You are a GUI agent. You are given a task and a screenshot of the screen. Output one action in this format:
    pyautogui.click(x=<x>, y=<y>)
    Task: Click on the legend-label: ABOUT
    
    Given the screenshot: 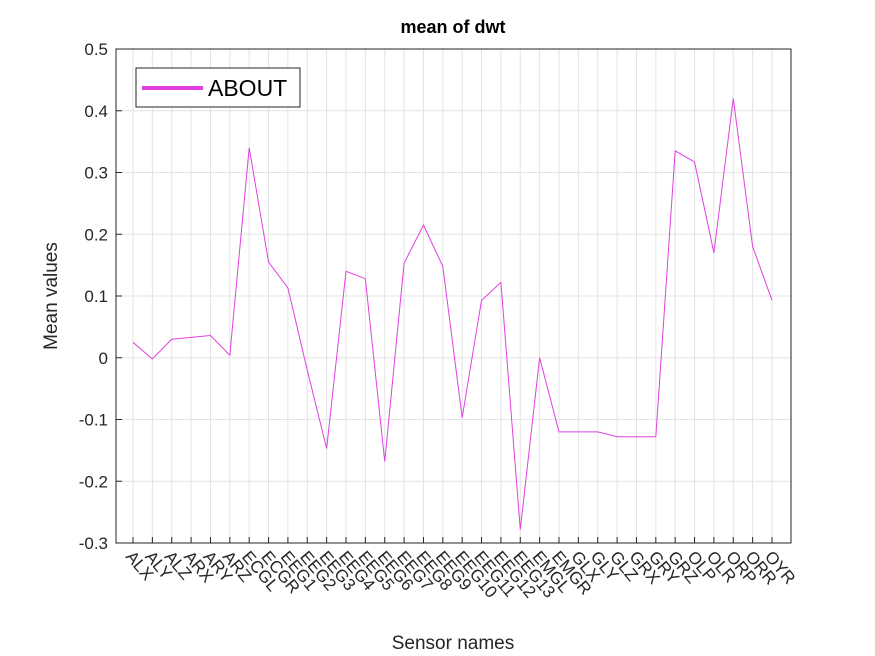 What is the action you would take?
    pyautogui.click(x=247, y=88)
    